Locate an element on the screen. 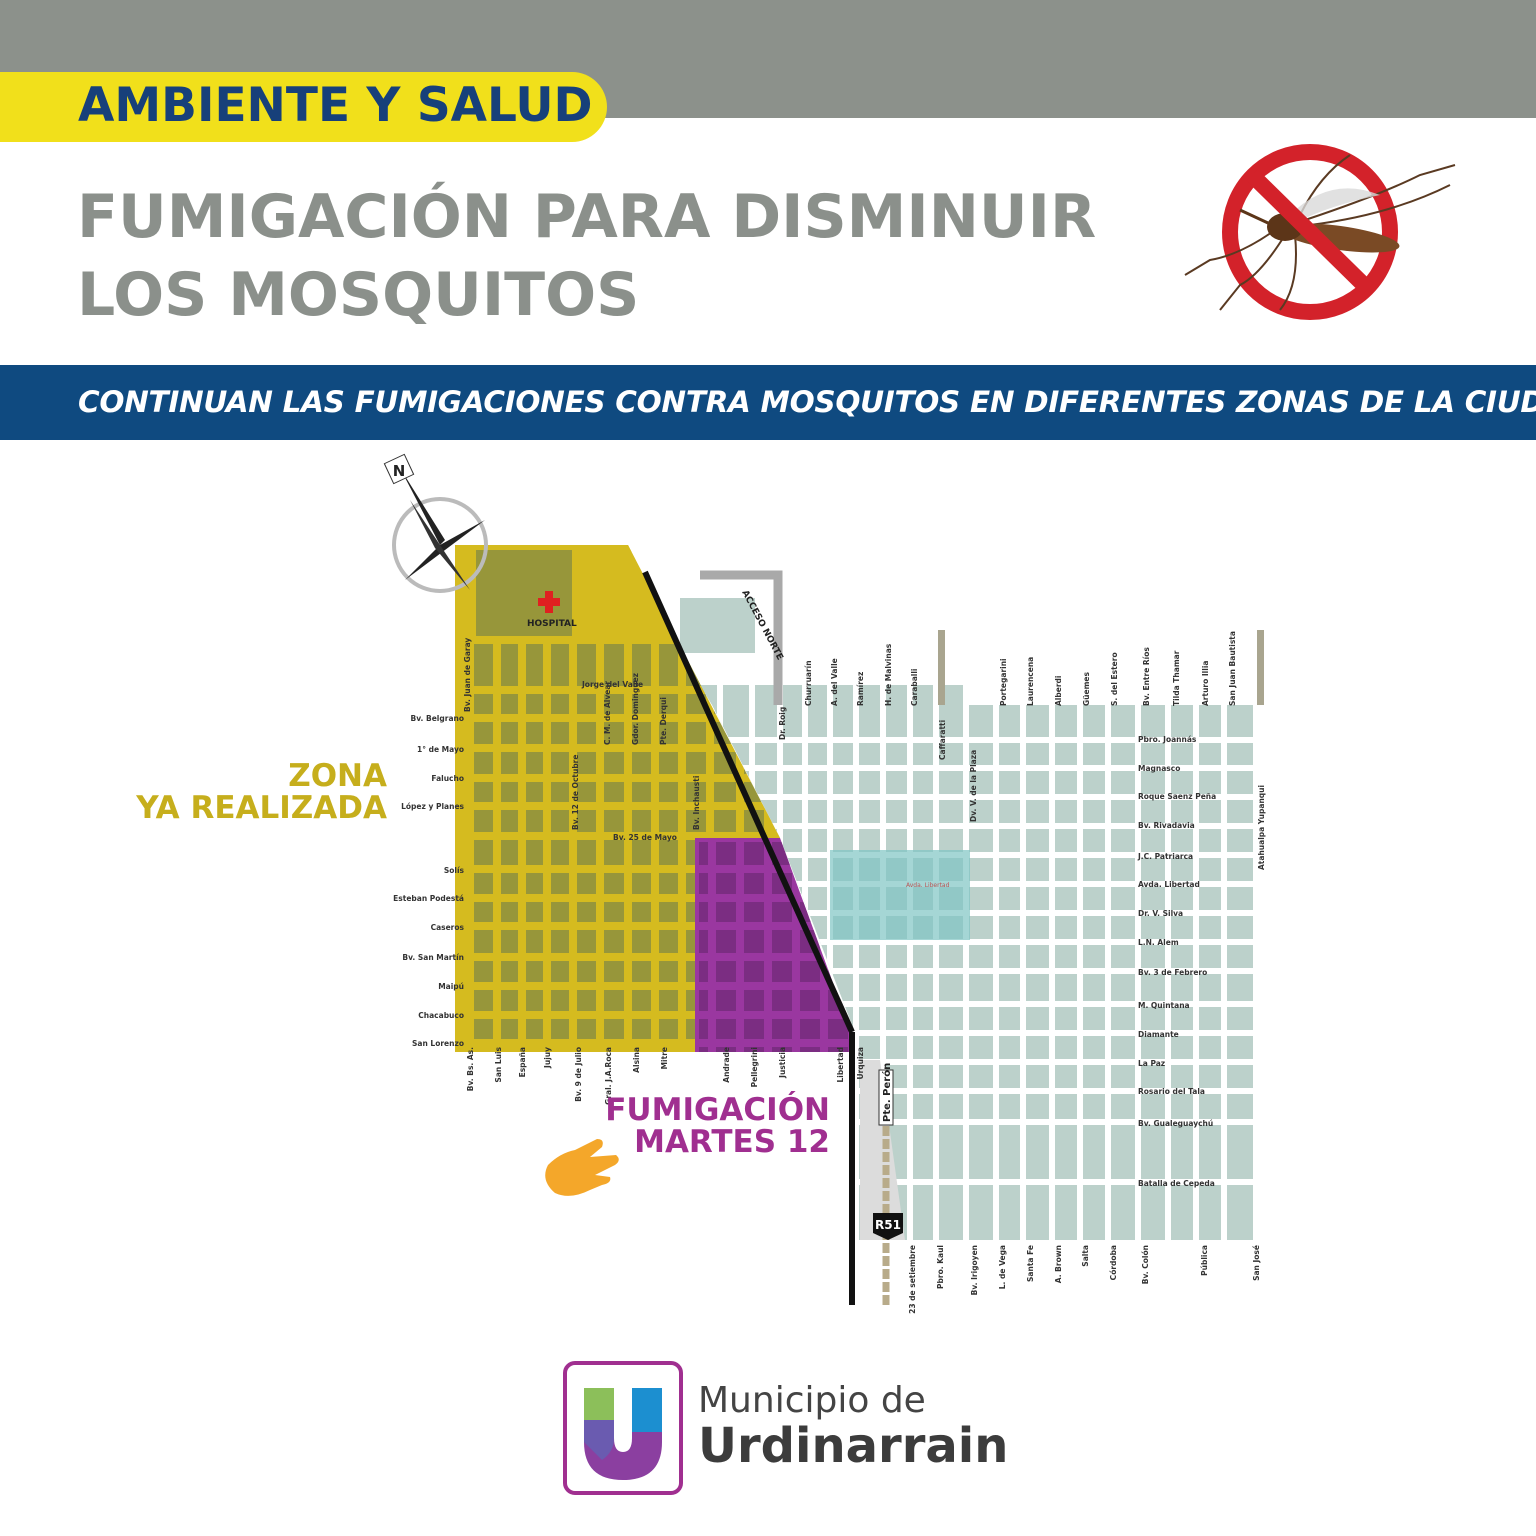 This screenshot has height=1536, width=1536. zone-next-line-2: MARTES 12 is located at coordinates (732, 1142).